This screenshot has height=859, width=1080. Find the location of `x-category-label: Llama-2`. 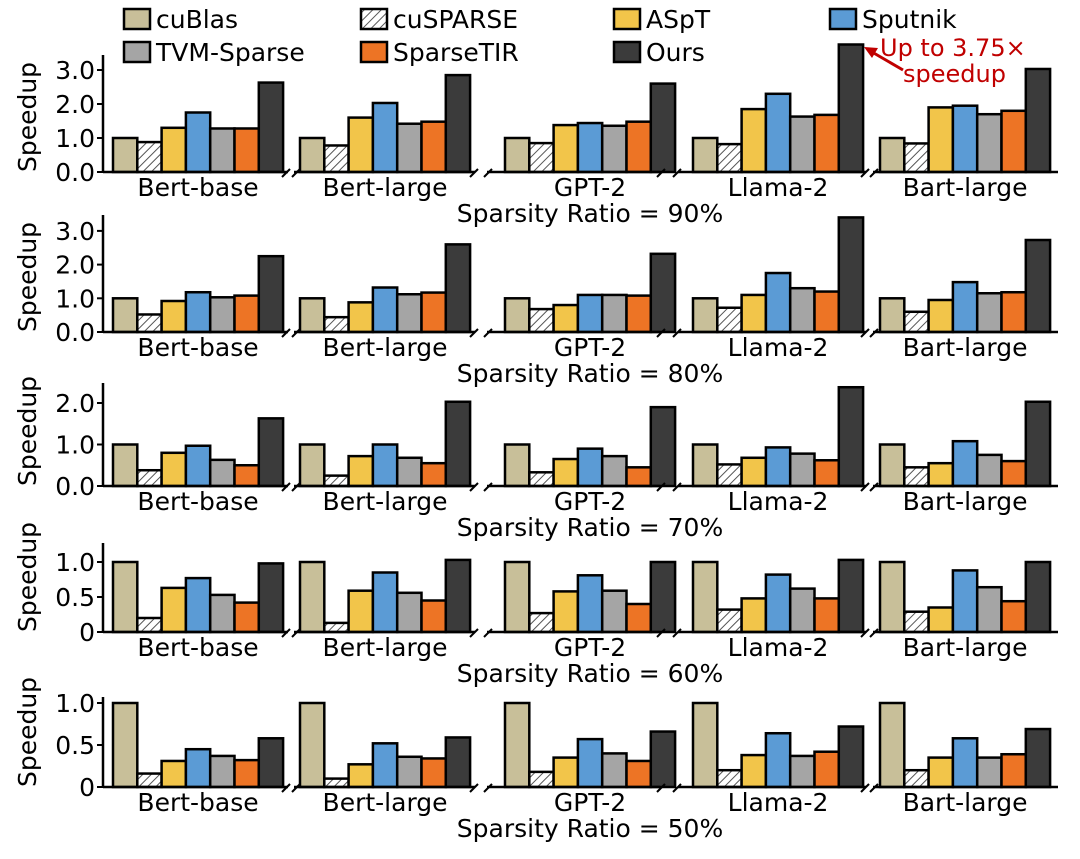

x-category-label: Llama-2 is located at coordinates (778, 187).